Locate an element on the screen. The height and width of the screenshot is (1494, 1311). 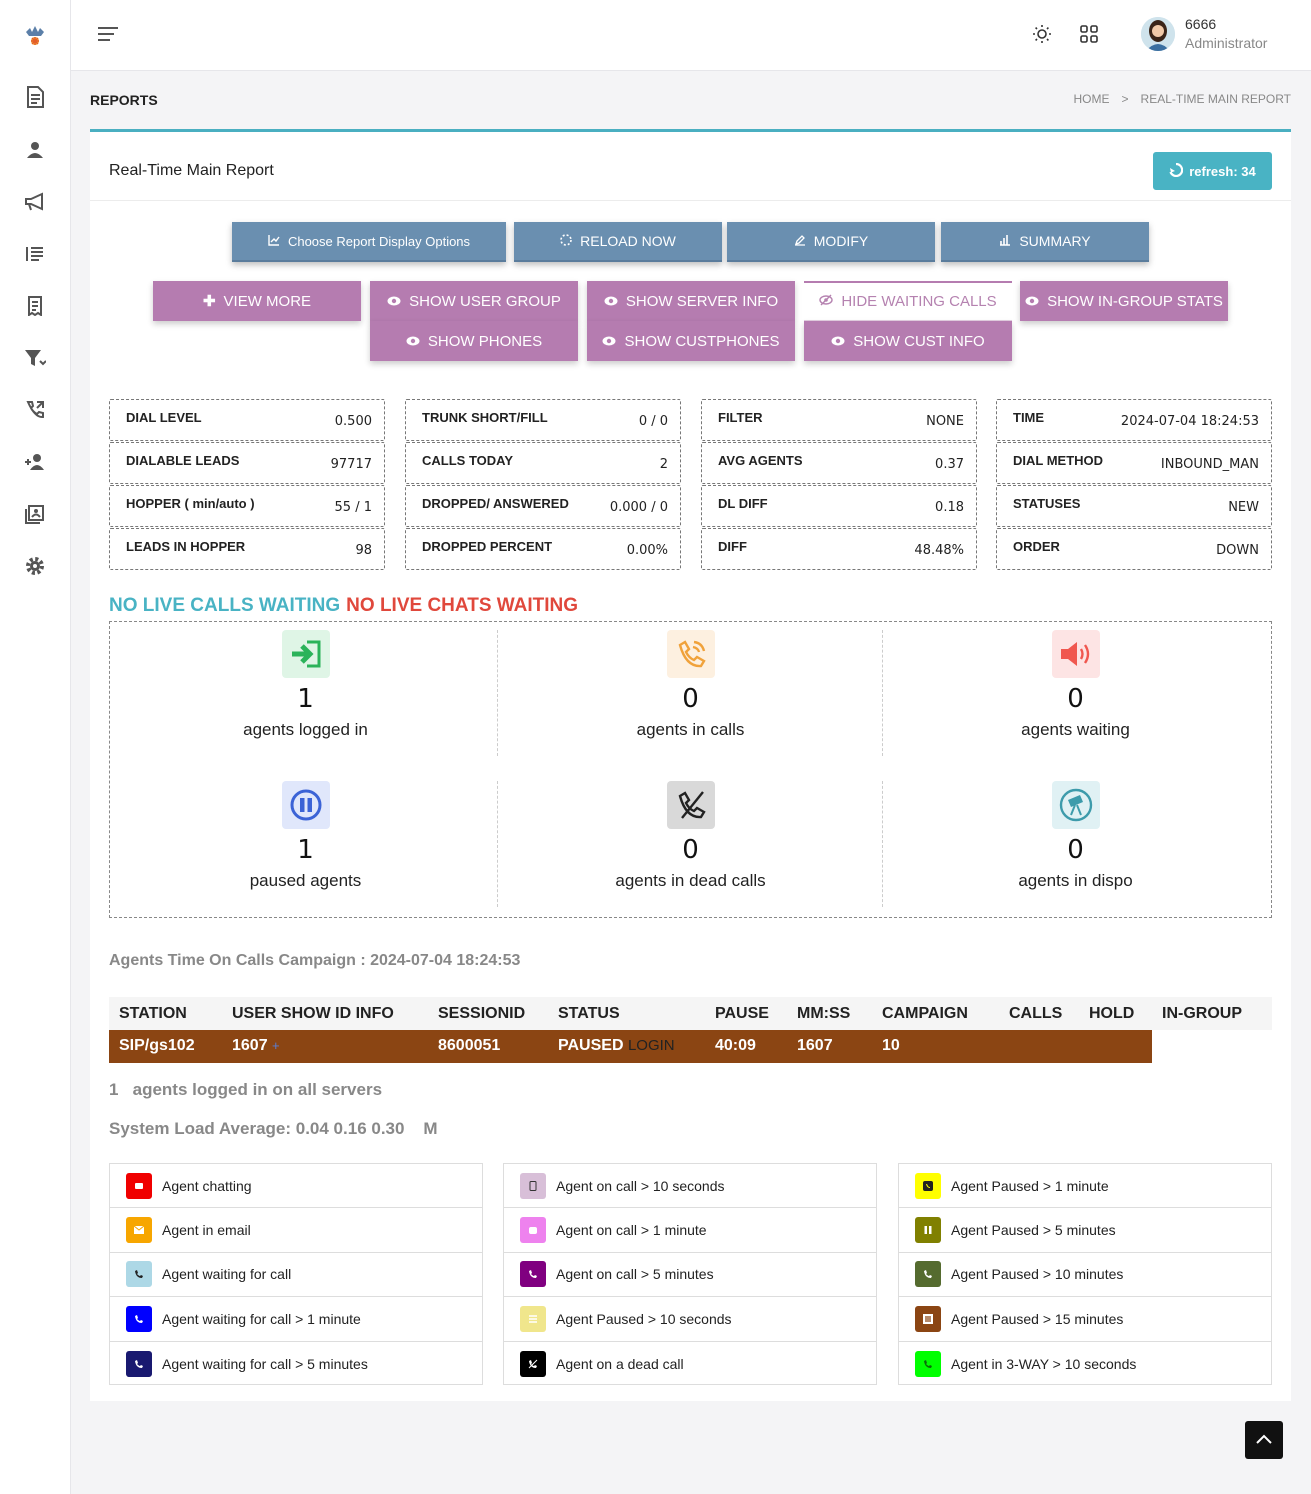
refresh-button: refresh: 34 is located at coordinates (1212, 171).